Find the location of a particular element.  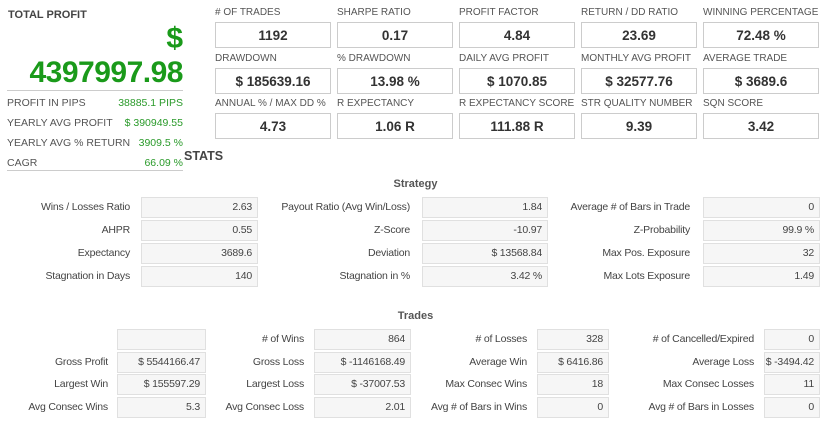

strategy-value: 99.9 % is located at coordinates (761, 230).